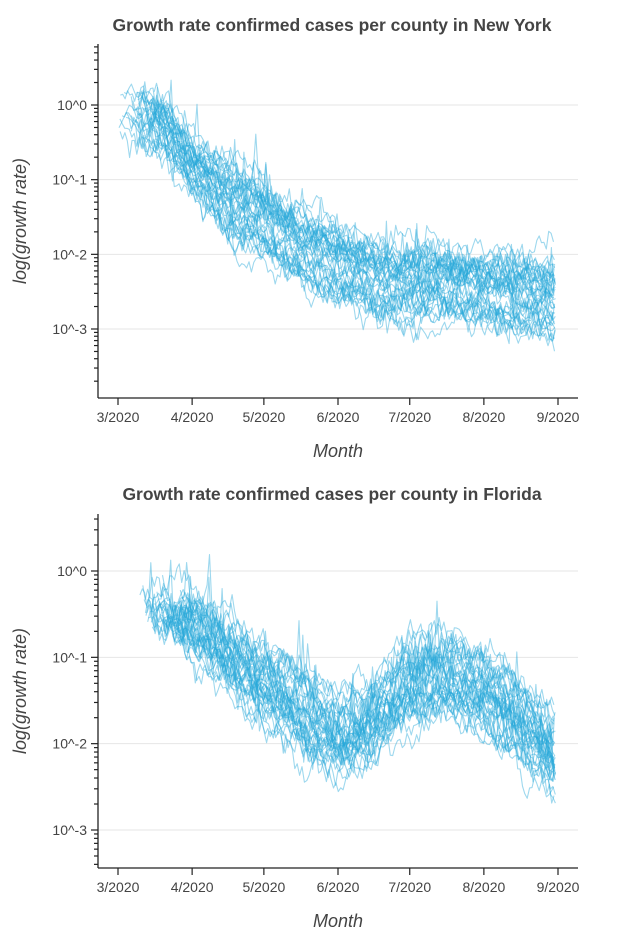 Image resolution: width=625 pixels, height=938 pixels. Describe the element at coordinates (409, 887) in the screenshot. I see `x-tick-label: 7/2020` at that location.